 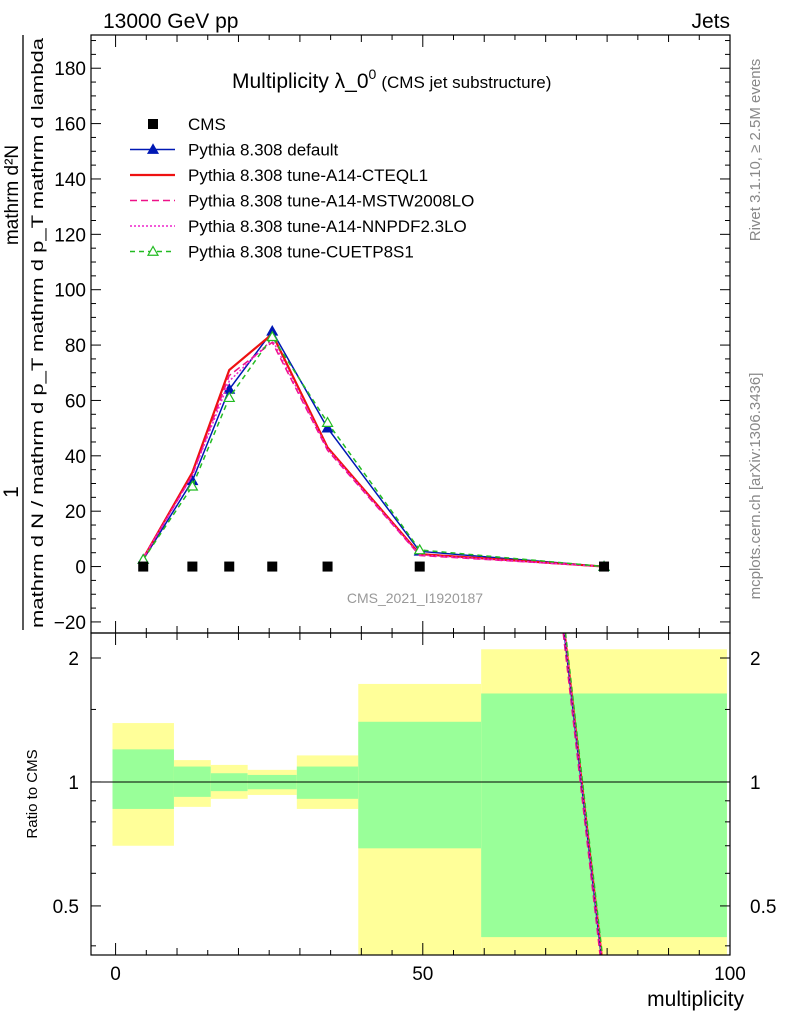 I want to click on ratio-tick-label-right: 2, so click(x=755, y=659).